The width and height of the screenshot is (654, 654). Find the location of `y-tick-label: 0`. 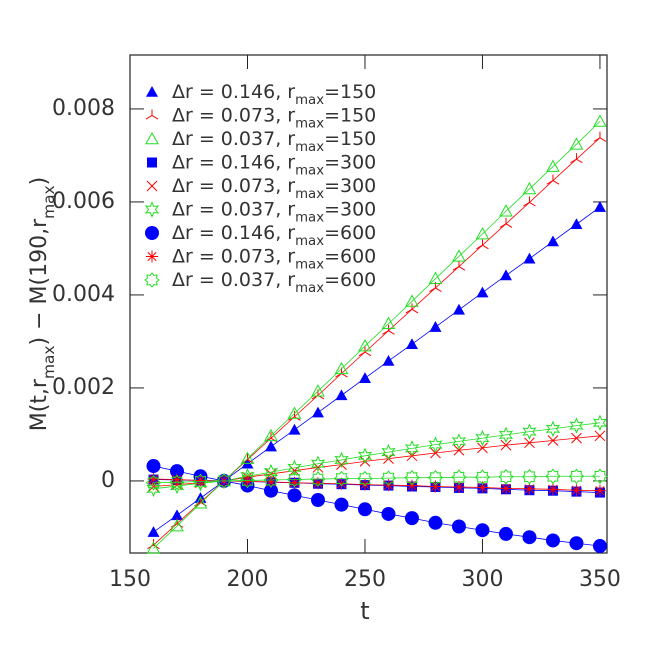

y-tick-label: 0 is located at coordinates (108, 480).